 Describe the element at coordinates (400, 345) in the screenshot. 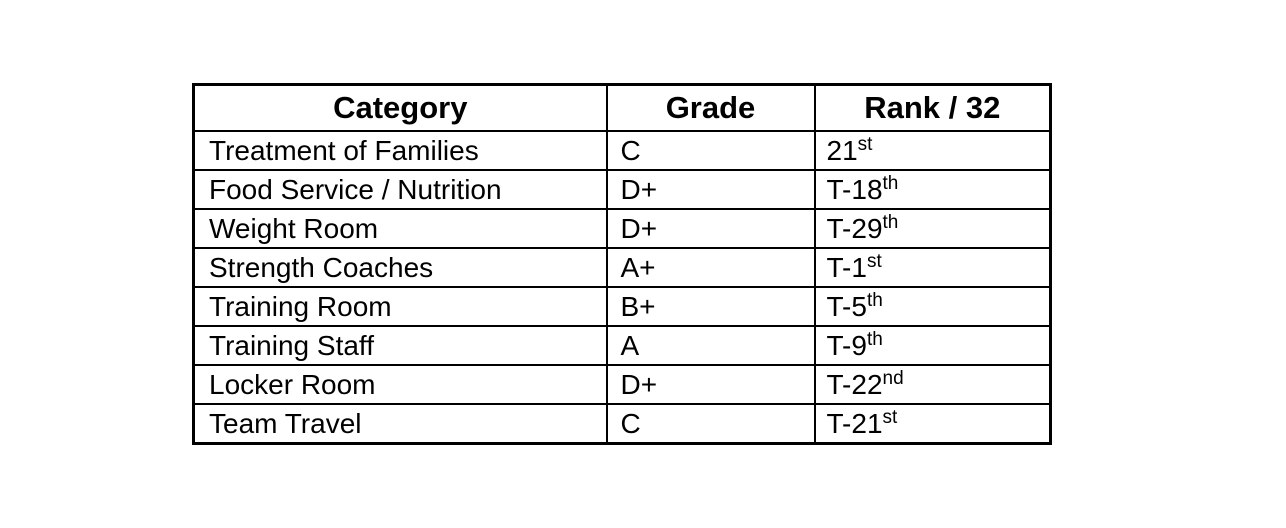

I see `cell-category: Training Staff` at that location.